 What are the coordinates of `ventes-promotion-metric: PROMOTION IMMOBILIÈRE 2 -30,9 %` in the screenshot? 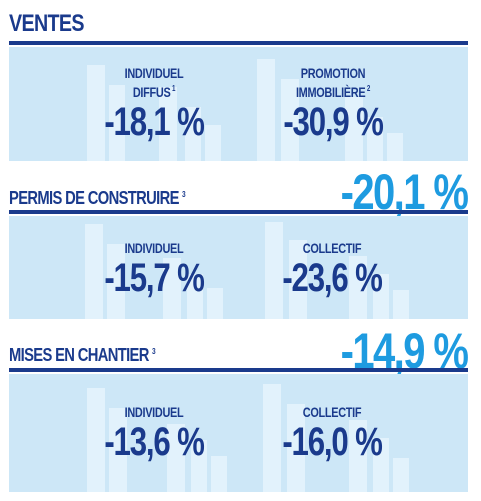 It's located at (333, 104).